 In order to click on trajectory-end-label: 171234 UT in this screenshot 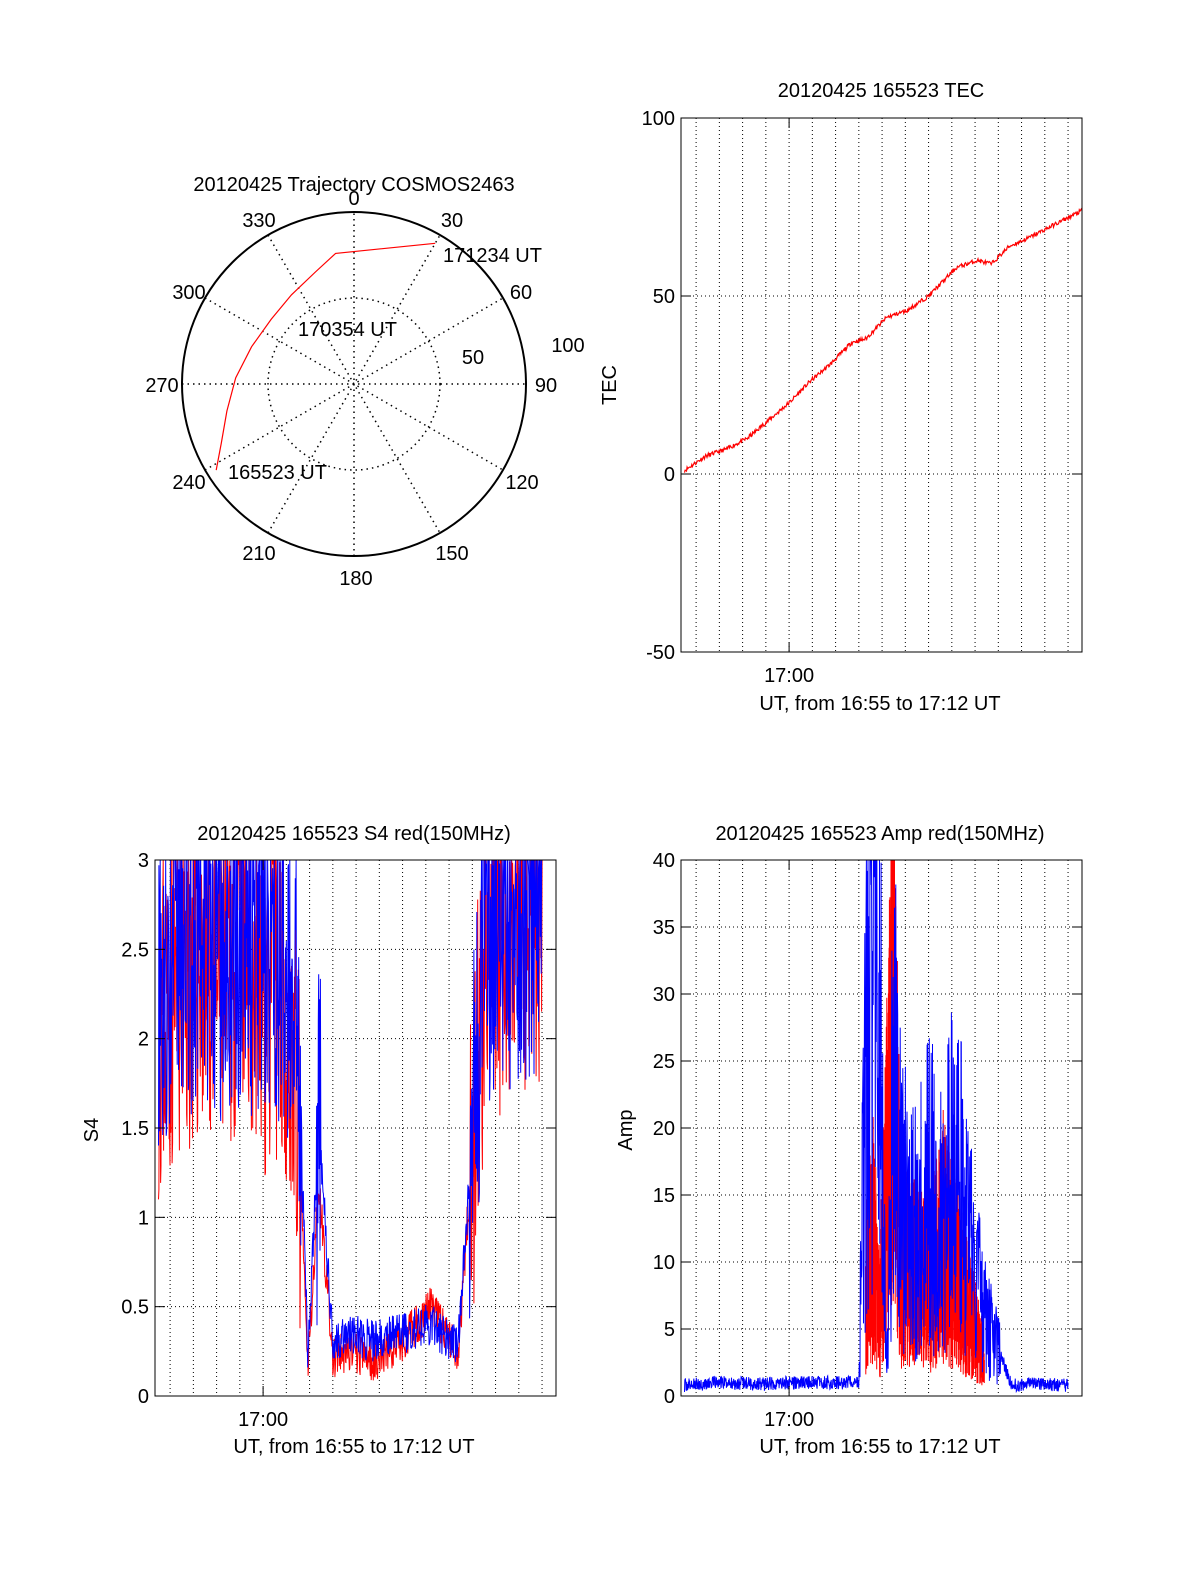, I will do `click(492, 256)`.